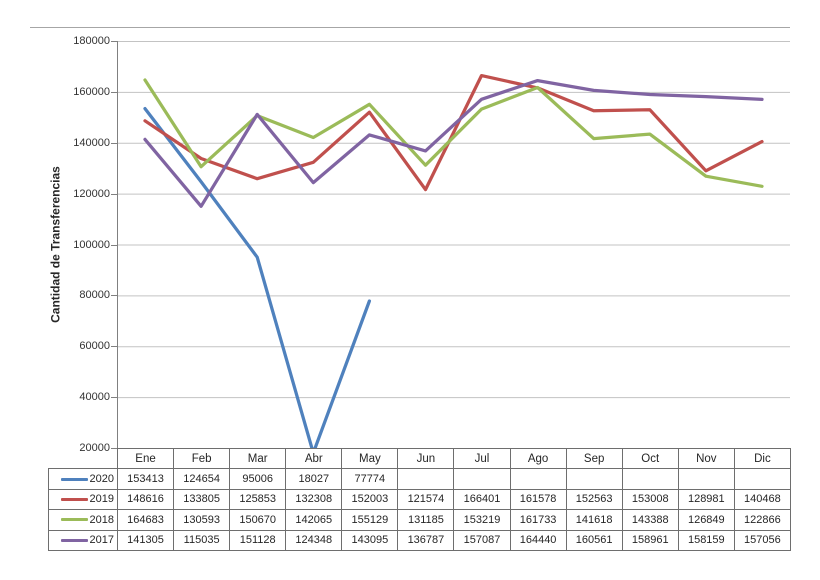 The width and height of the screenshot is (820, 580). What do you see at coordinates (101, 499) in the screenshot?
I see `legend-series-label: 2019` at bounding box center [101, 499].